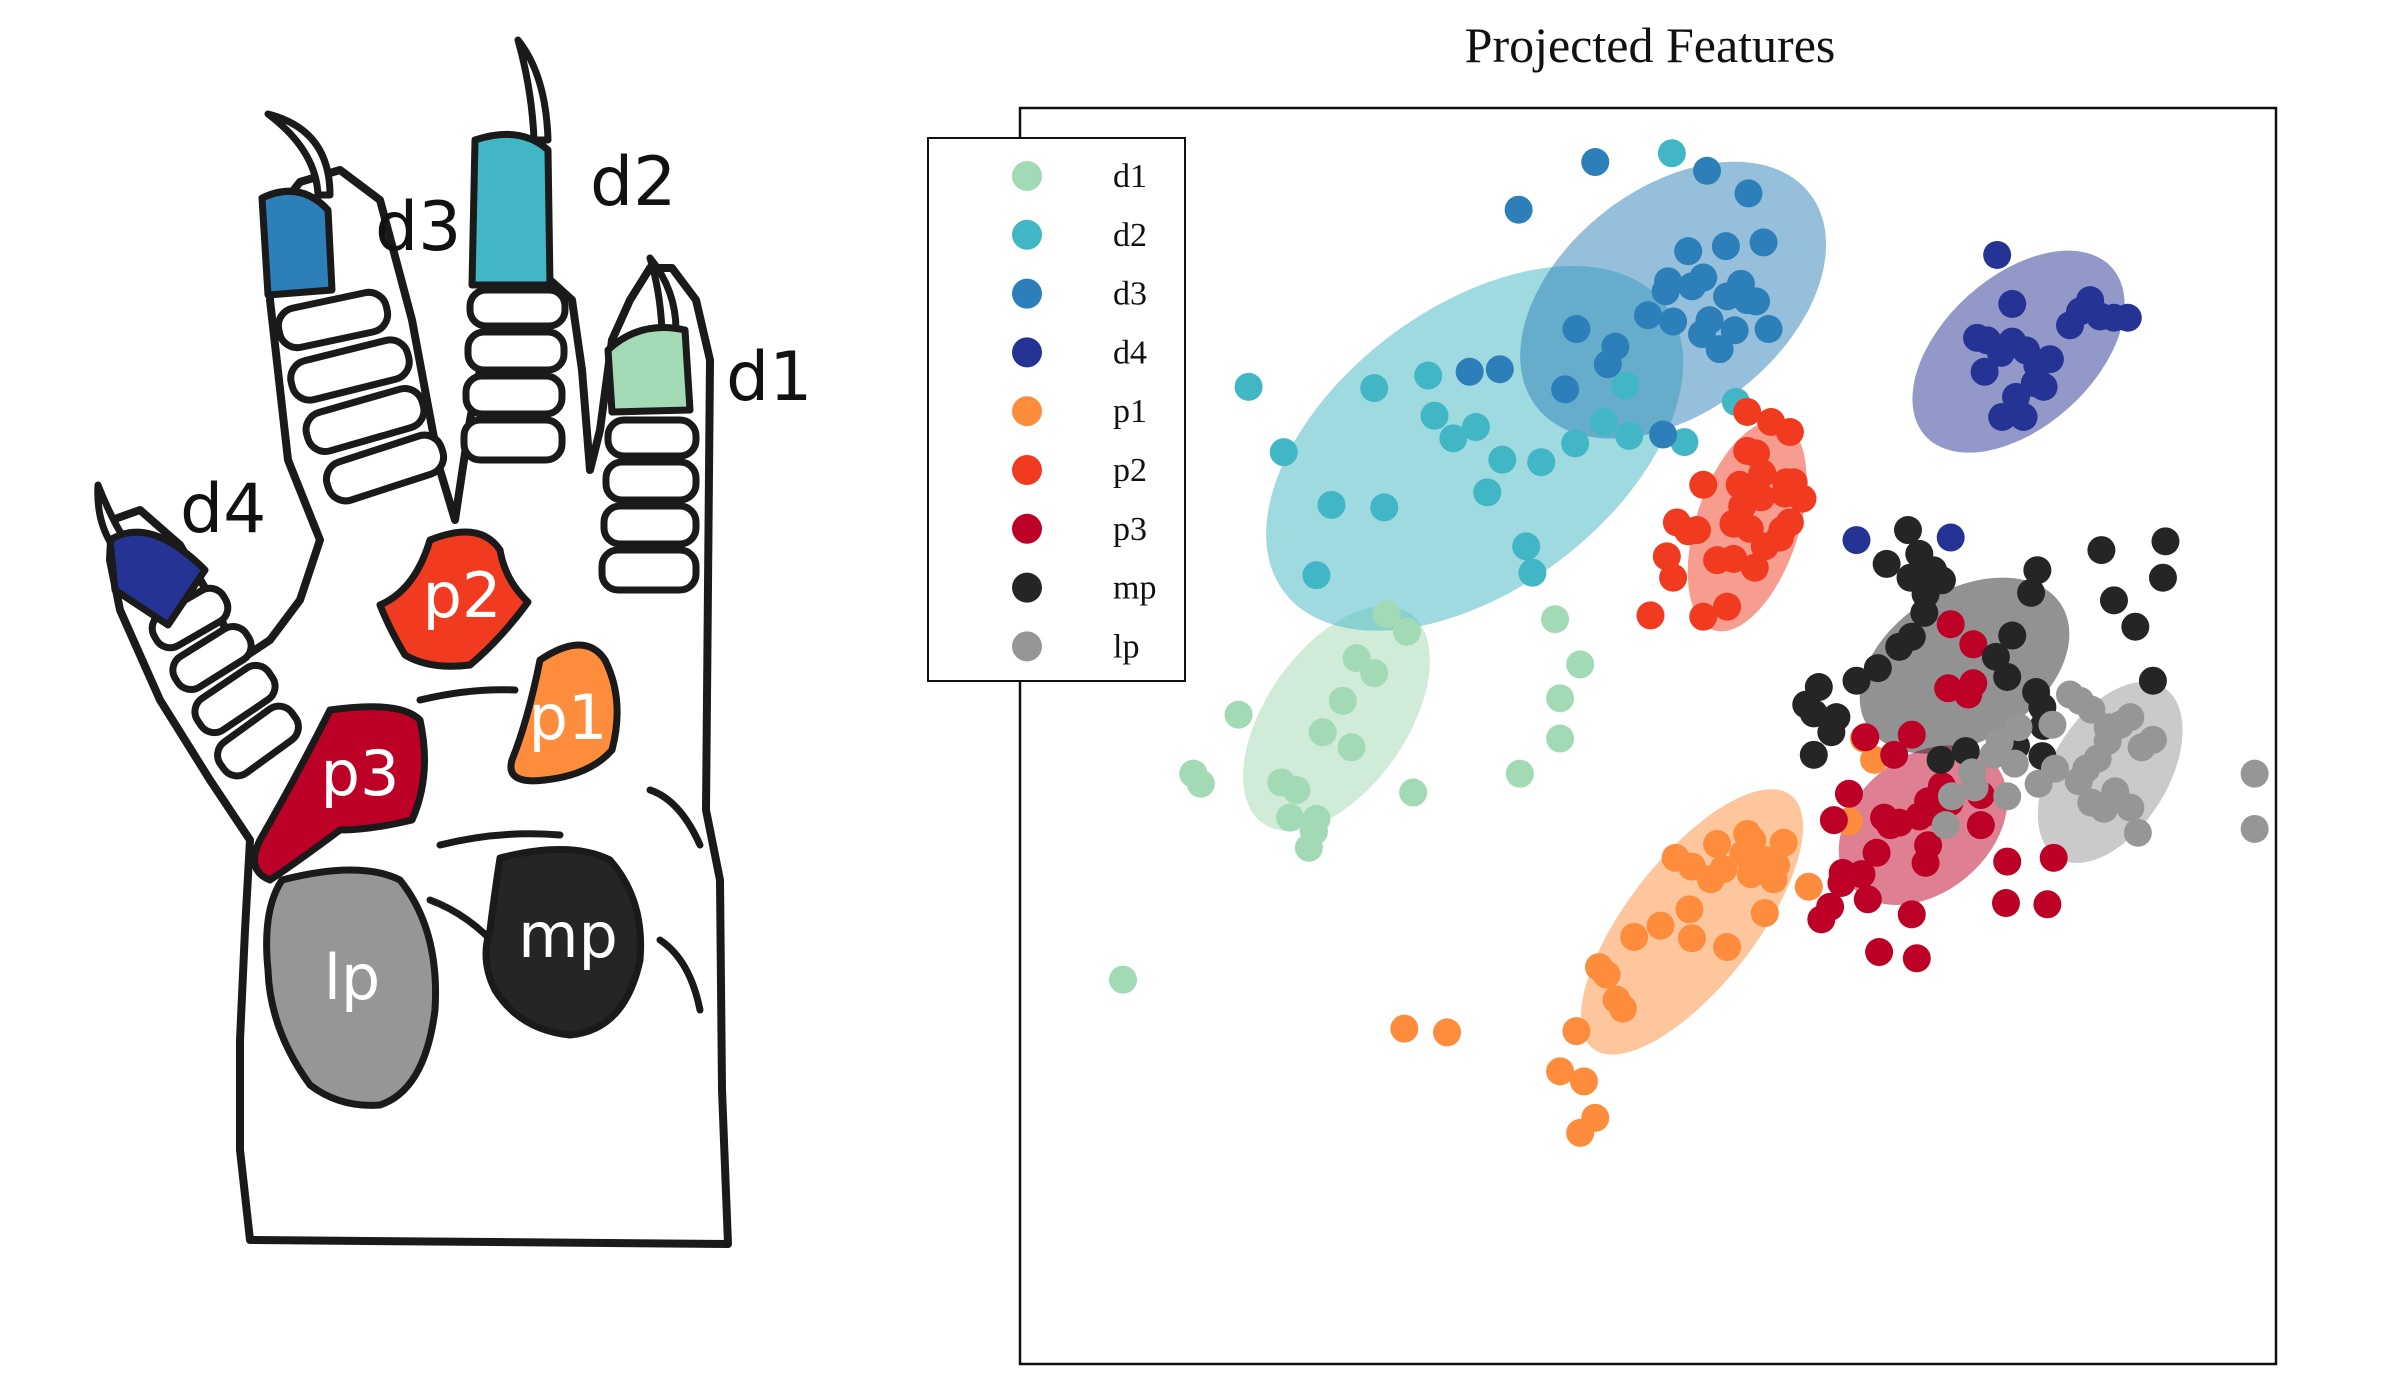 The width and height of the screenshot is (2381, 1374). What do you see at coordinates (157, 578) in the screenshot?
I see `digit-tip-d4` at bounding box center [157, 578].